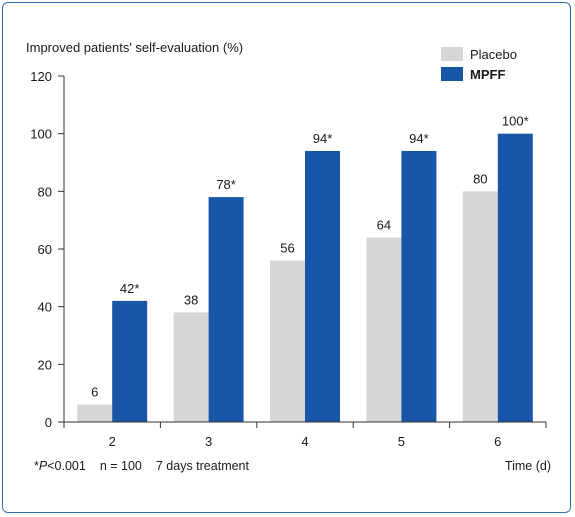 This screenshot has height=517, width=575. Describe the element at coordinates (304, 441) in the screenshot. I see `x-tick-label: 4` at that location.